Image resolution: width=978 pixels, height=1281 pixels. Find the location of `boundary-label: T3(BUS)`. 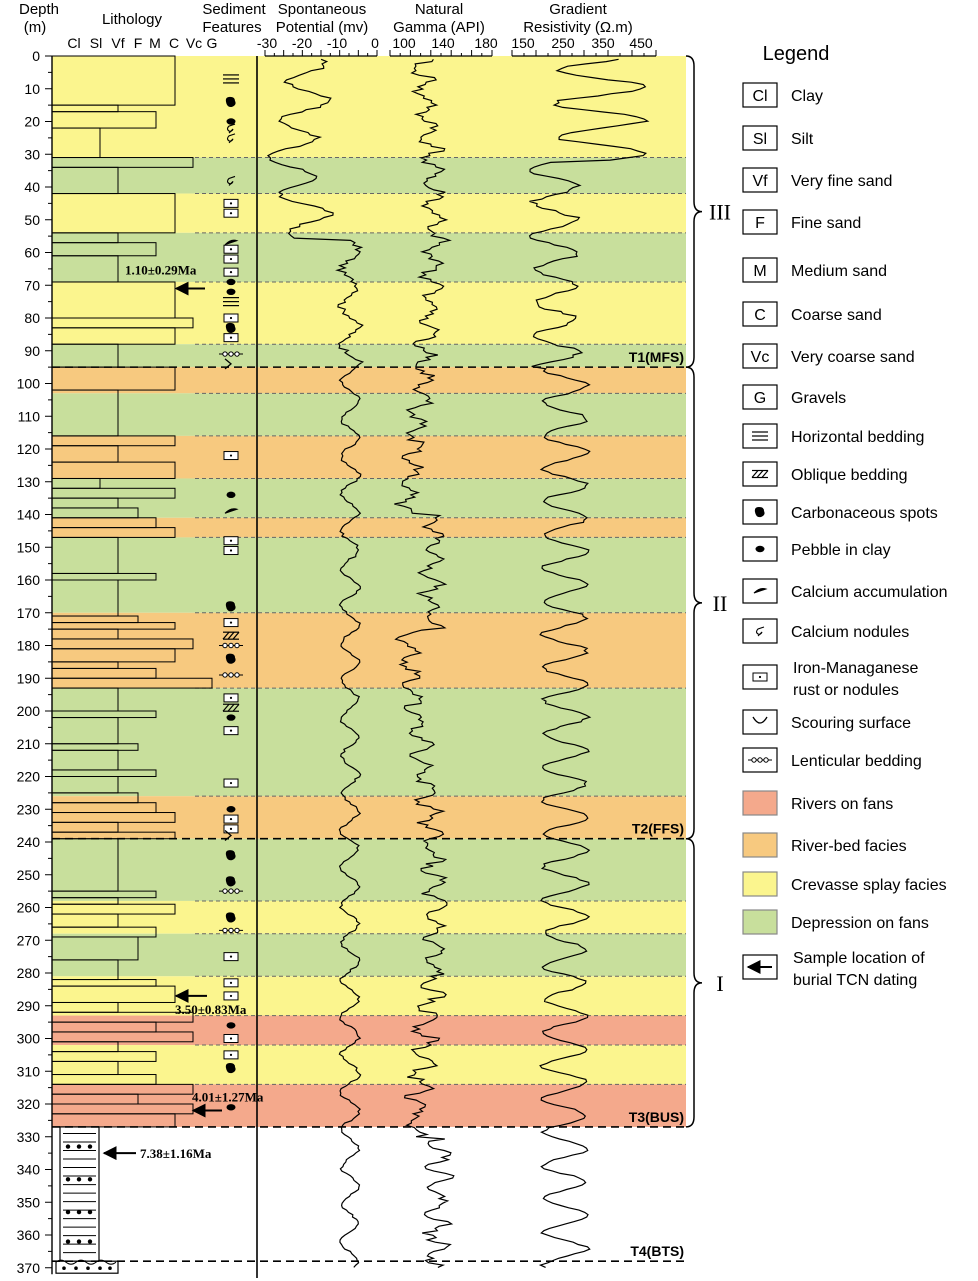

boundary-label: T3(BUS) is located at coordinates (656, 1117).